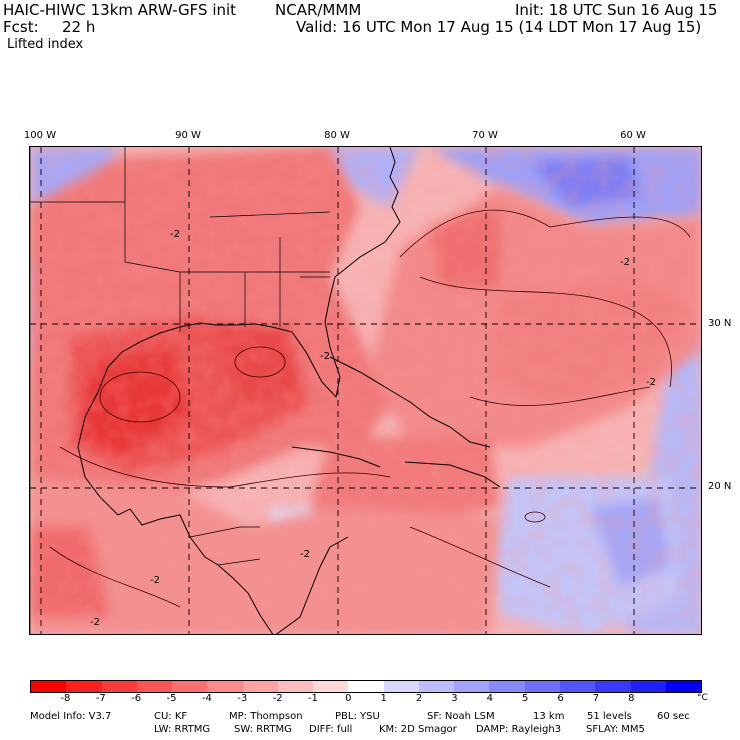 This screenshot has height=740, width=740. Describe the element at coordinates (120, 10) in the screenshot. I see `model-title: HAIC-HIWC 13km ARW-GFS init` at that location.